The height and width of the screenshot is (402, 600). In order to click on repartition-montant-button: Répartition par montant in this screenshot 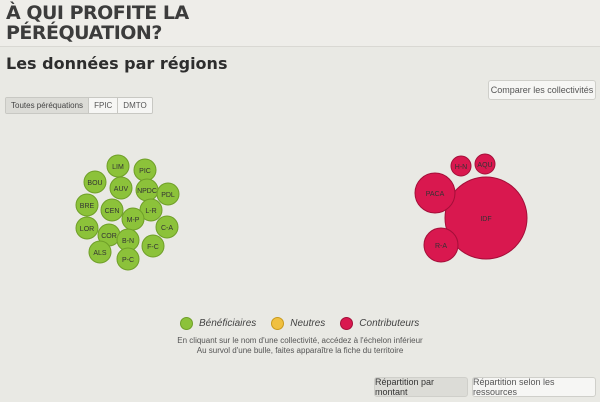, I will do `click(421, 387)`.